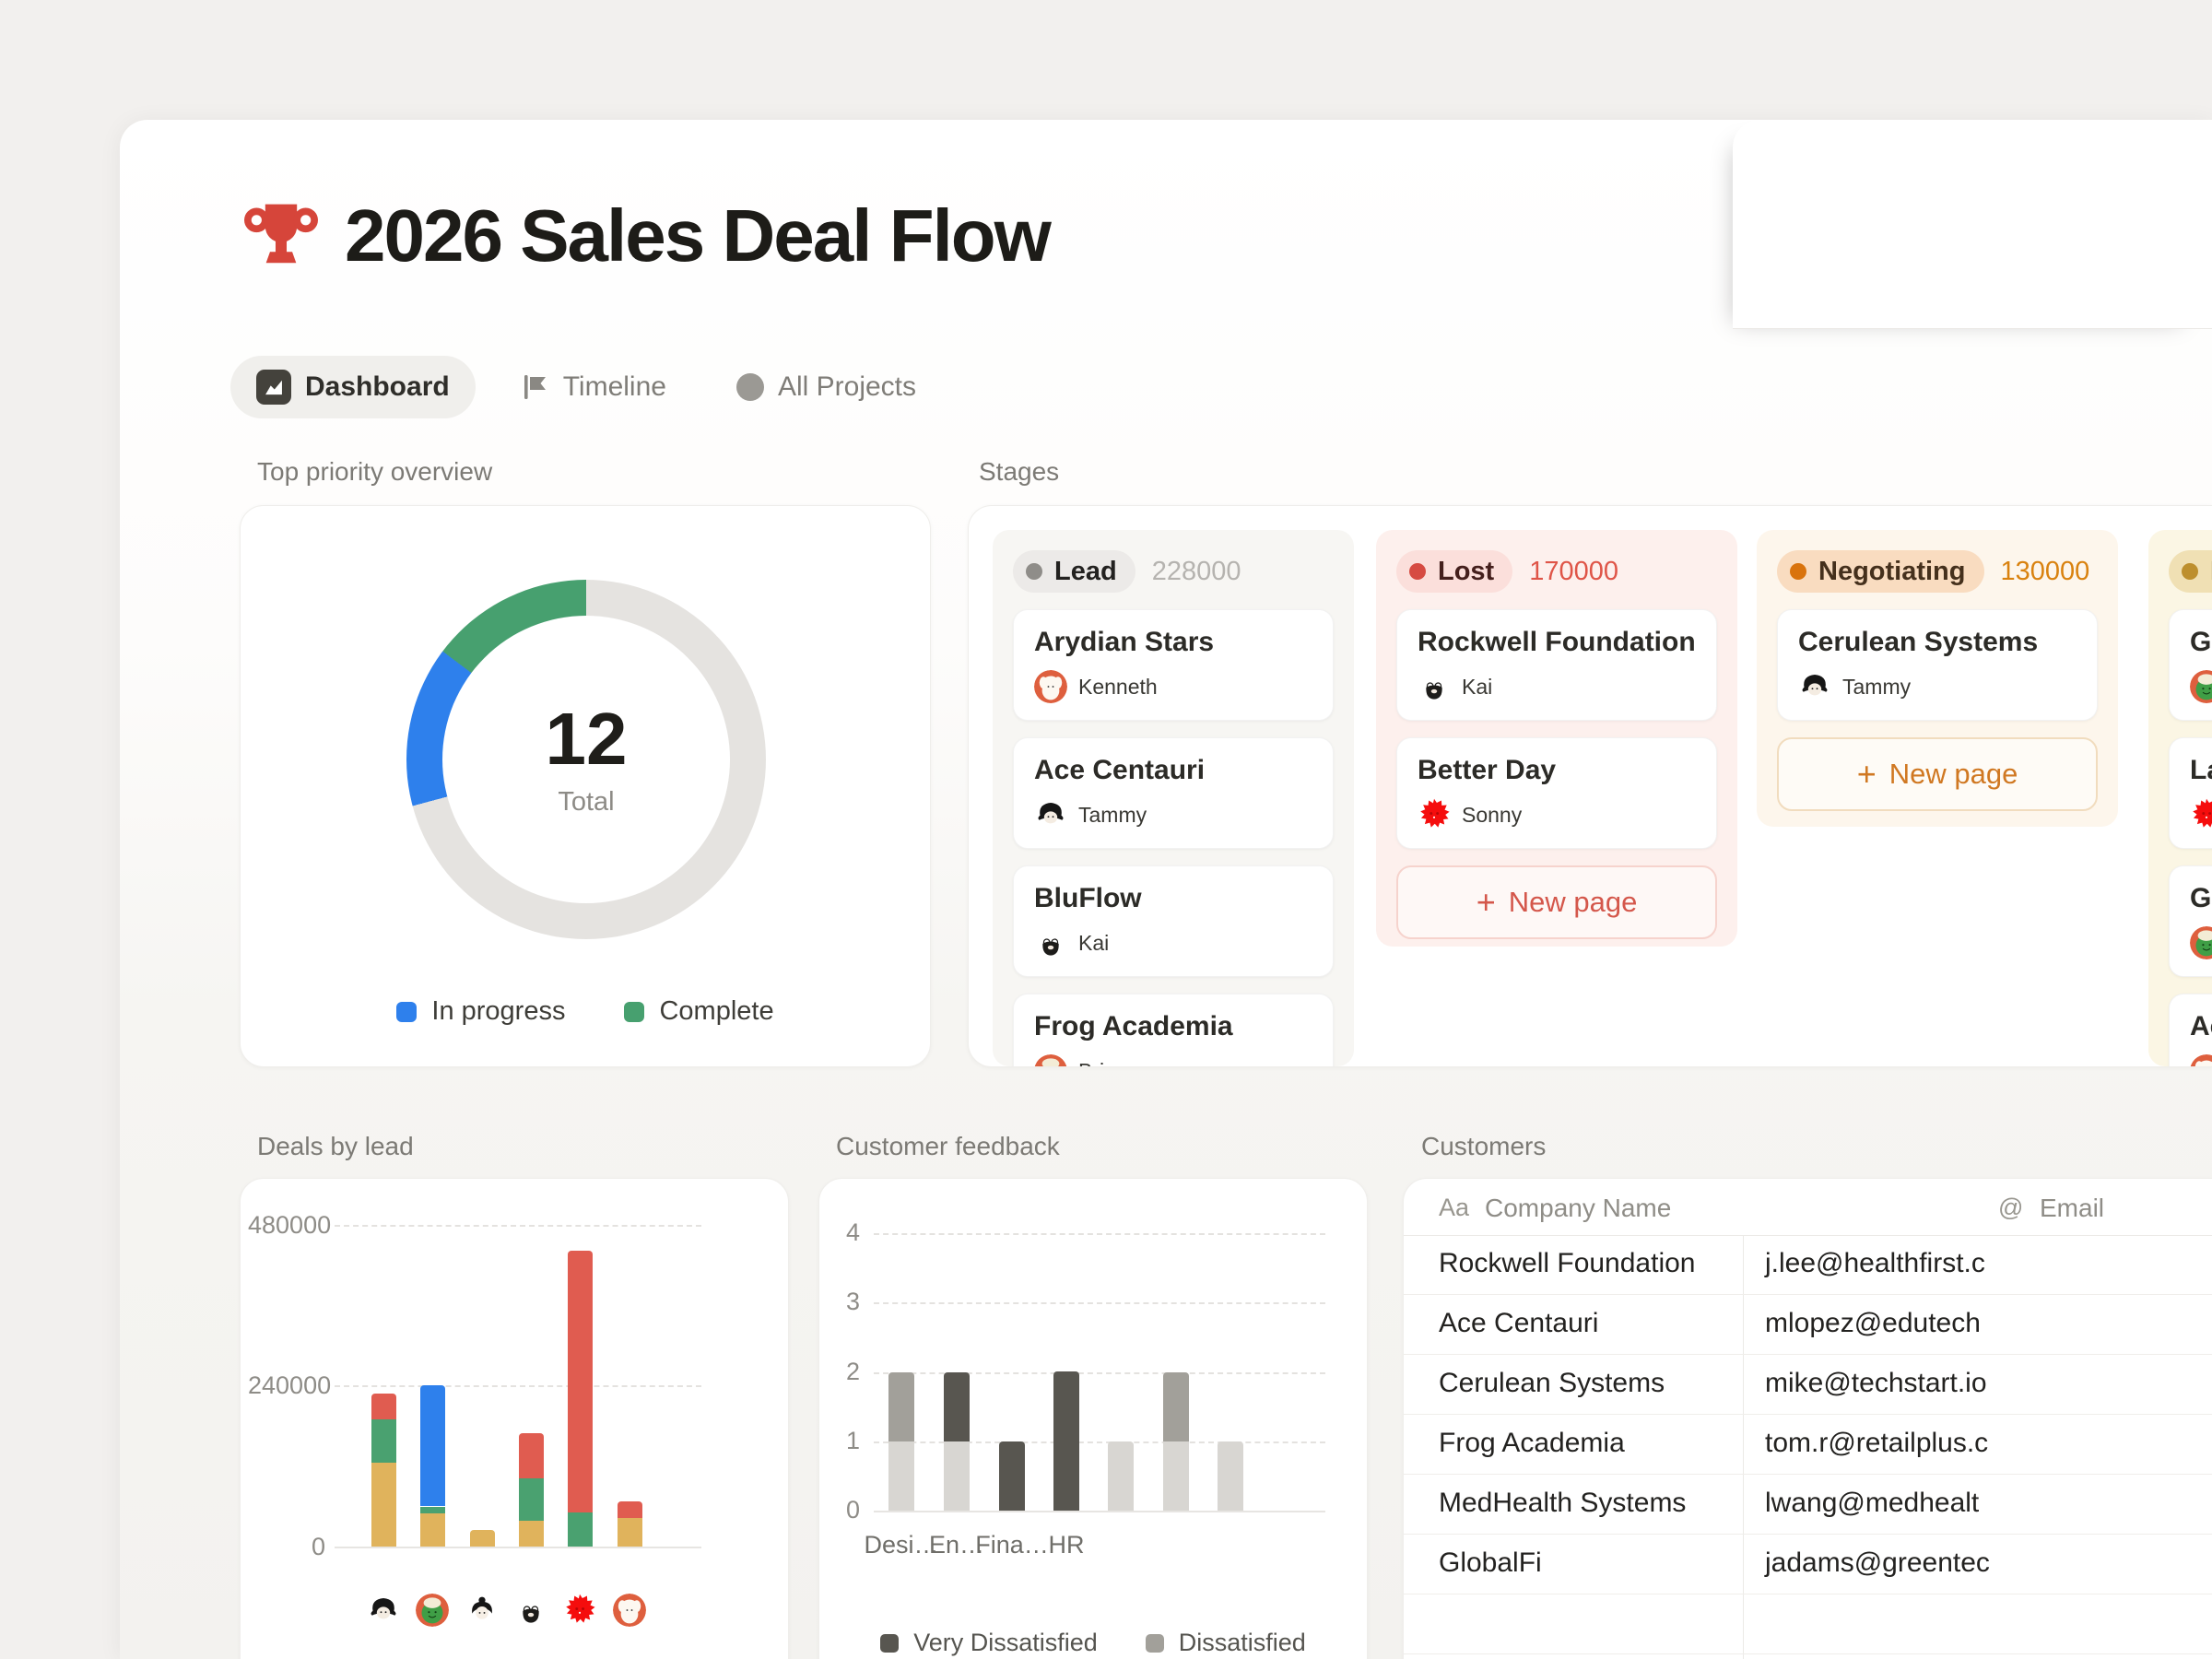 Image resolution: width=2212 pixels, height=1659 pixels. Describe the element at coordinates (2045, 571) in the screenshot. I see `stage-total-value: 130000` at that location.